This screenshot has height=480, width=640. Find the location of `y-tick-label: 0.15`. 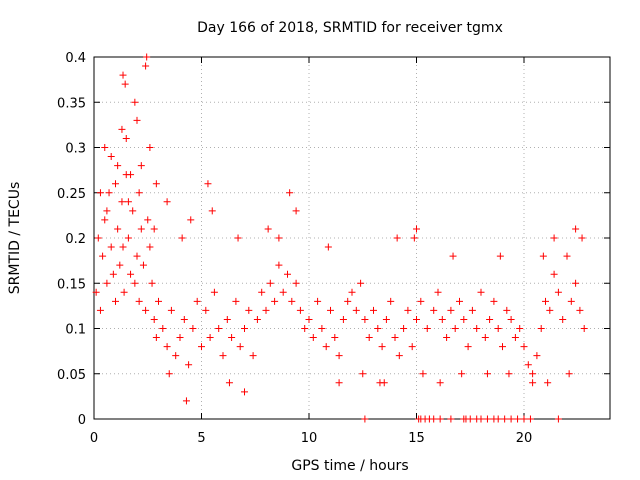

y-tick-label: 0.15 is located at coordinates (71, 284).